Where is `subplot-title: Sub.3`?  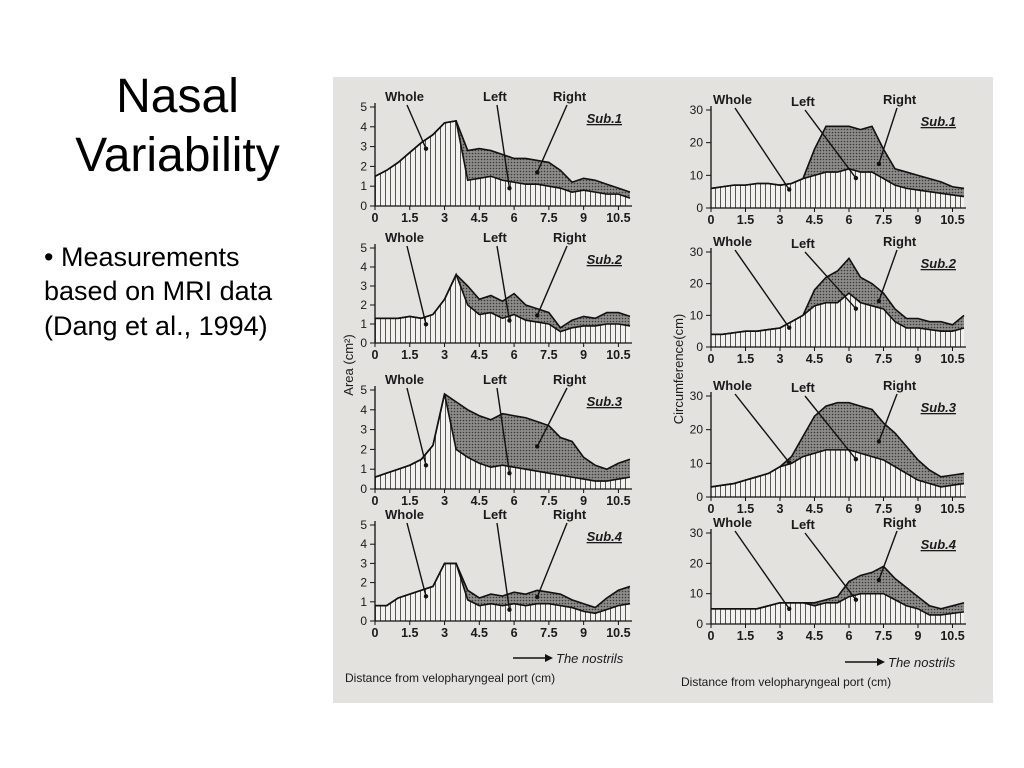
subplot-title: Sub.3 is located at coordinates (605, 401).